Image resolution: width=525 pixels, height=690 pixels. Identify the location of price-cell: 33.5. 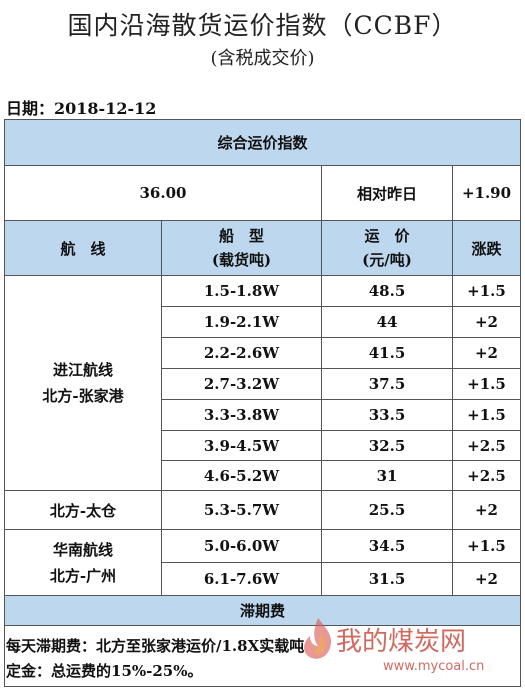
(387, 415).